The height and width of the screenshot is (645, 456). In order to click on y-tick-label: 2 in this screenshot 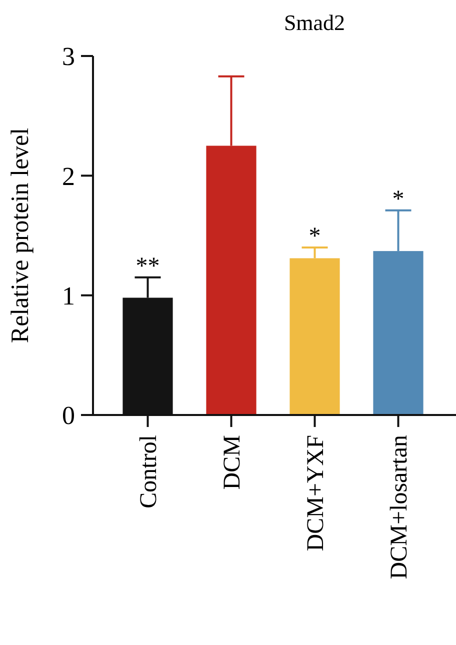, I will do `click(68, 176)`.